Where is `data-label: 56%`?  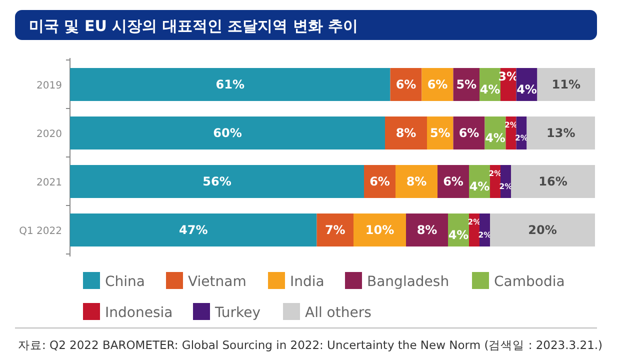 data-label: 56% is located at coordinates (217, 181).